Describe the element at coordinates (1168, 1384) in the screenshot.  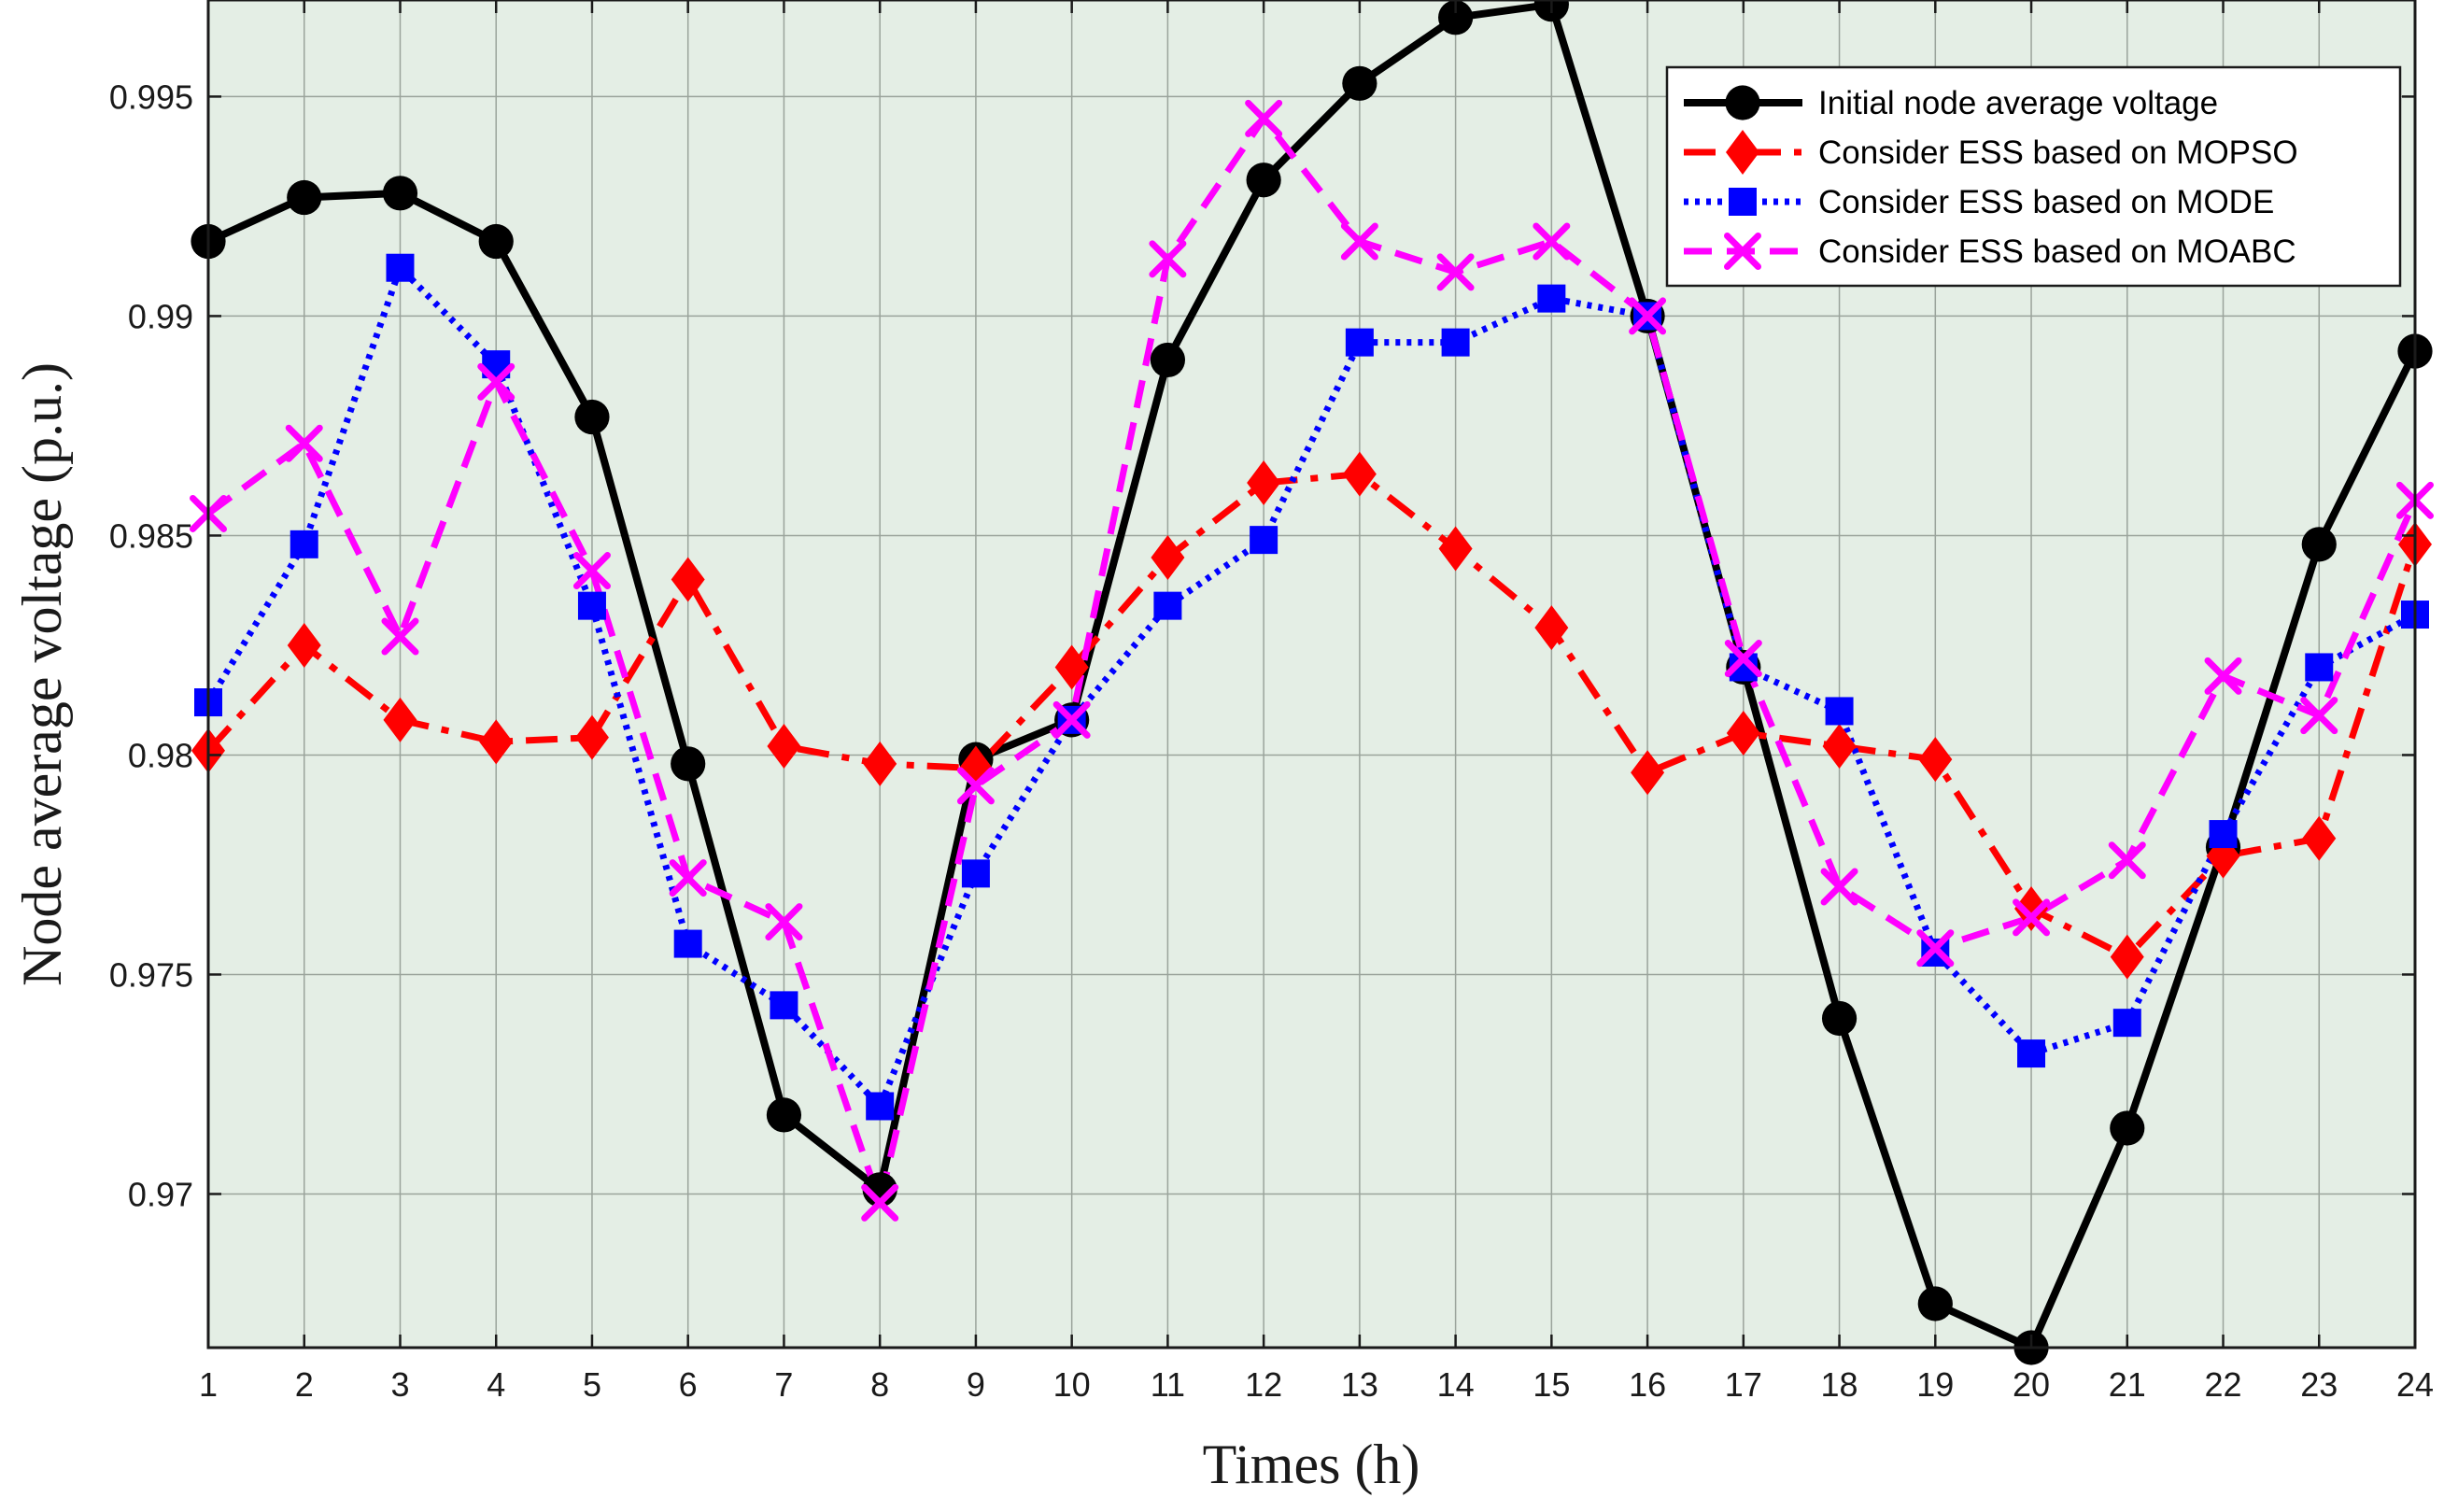
I see `x-tick-label: 11` at that location.